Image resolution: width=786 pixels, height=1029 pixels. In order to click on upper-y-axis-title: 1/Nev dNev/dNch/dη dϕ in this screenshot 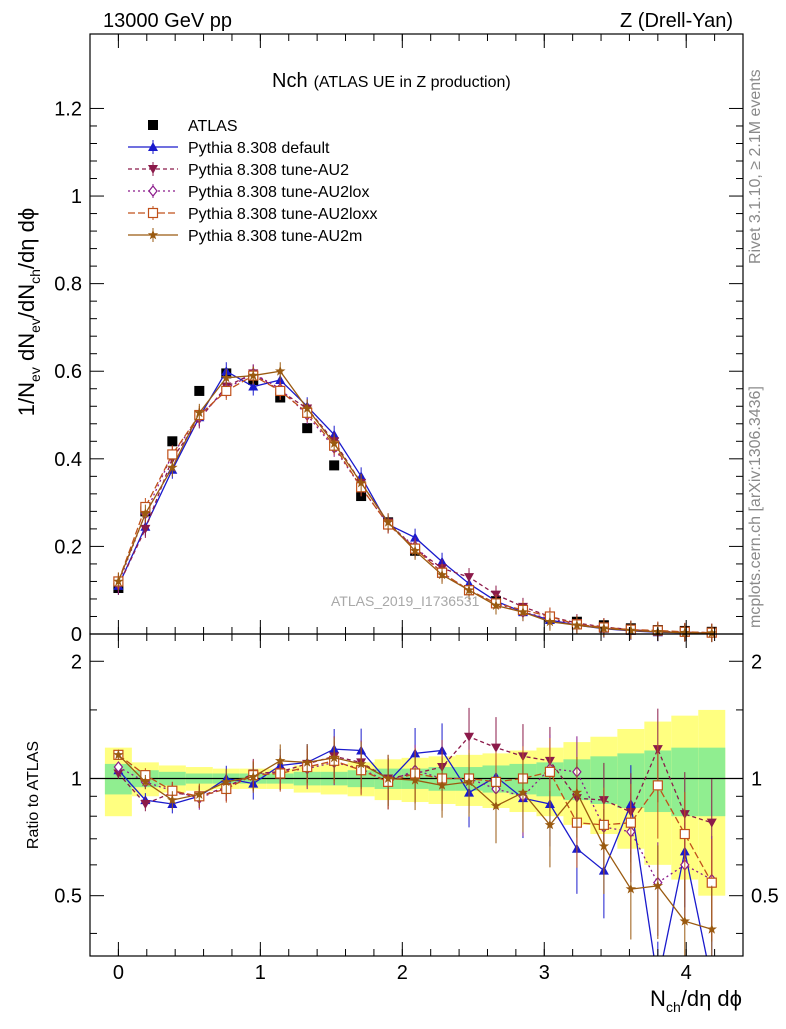, I will do `click(28, 312)`.